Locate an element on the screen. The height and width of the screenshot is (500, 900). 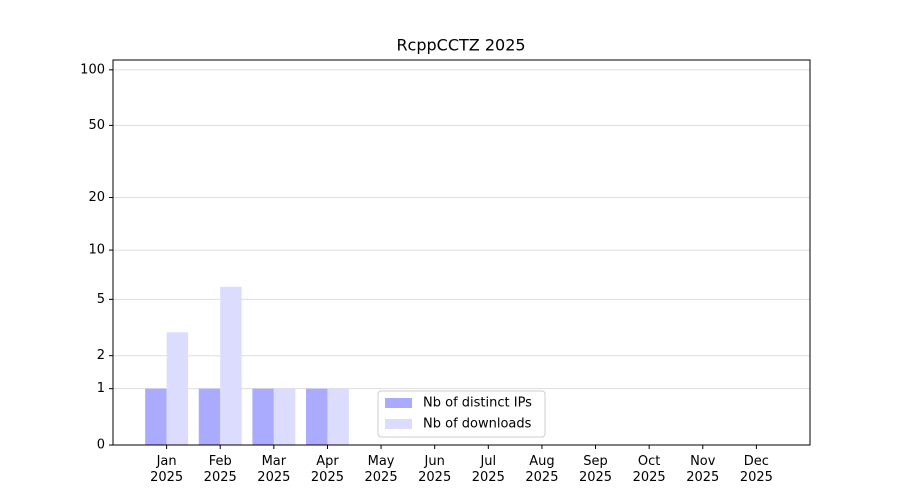
x-tick-label: Jun 2025 is located at coordinates (434, 469).